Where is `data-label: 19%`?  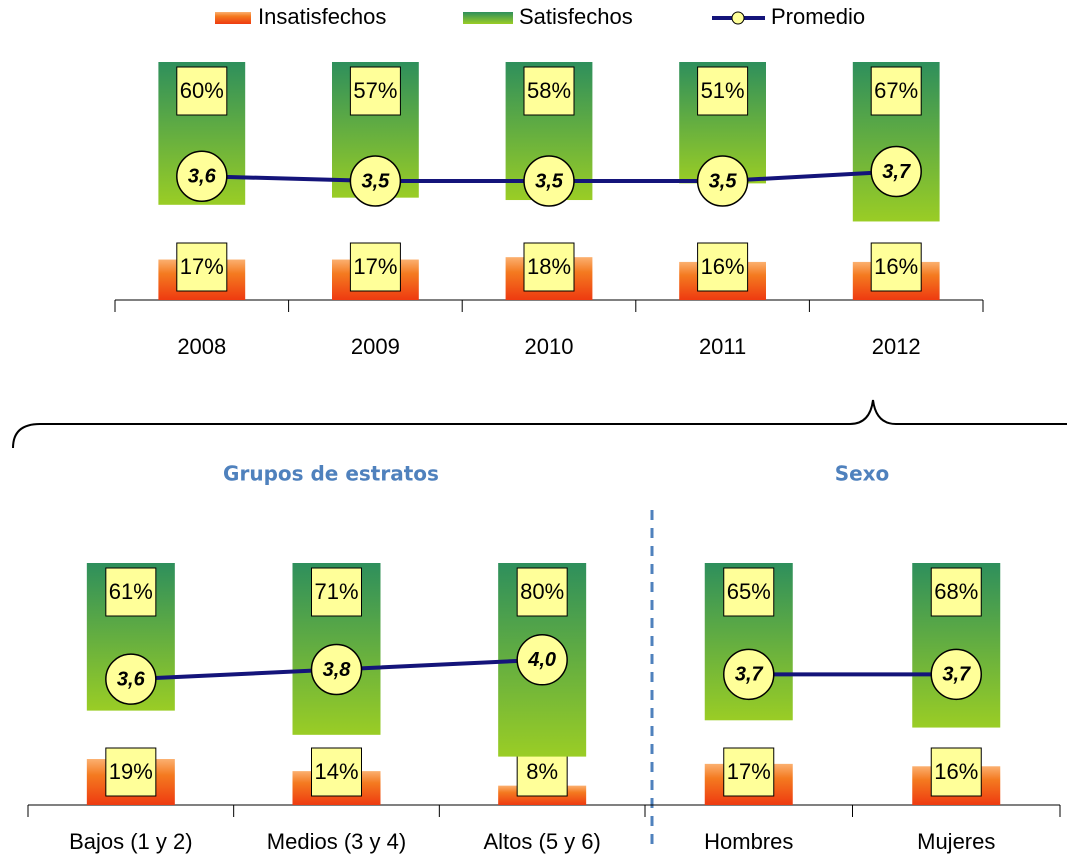
data-label: 19% is located at coordinates (131, 771).